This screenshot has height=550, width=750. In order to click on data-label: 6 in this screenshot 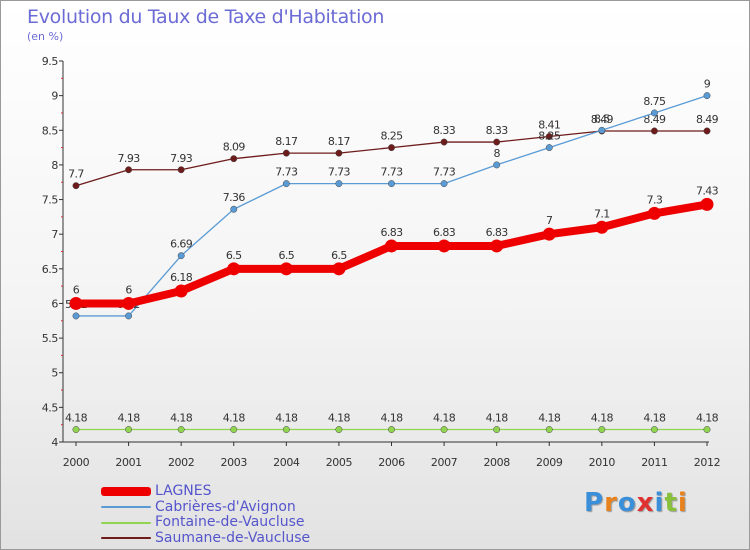, I will do `click(128, 289)`.